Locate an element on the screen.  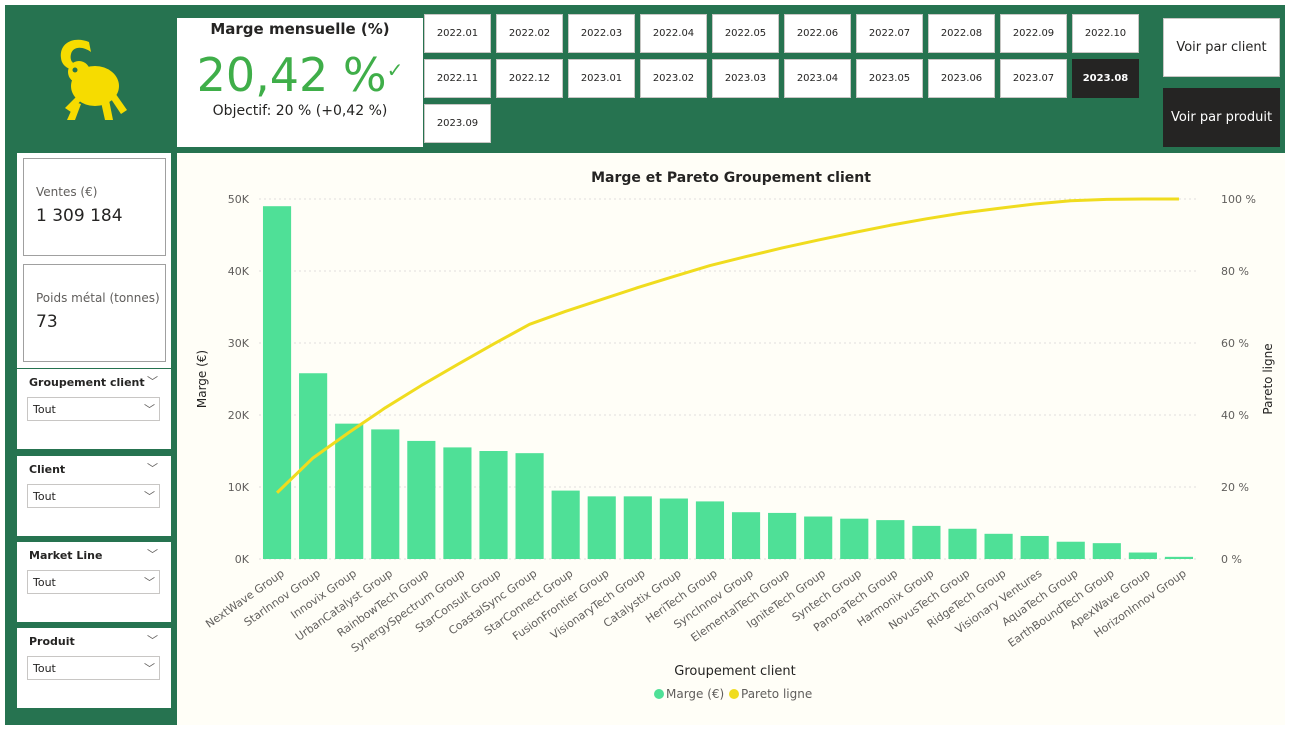
legend-label-pareto: Pareto ligne is located at coordinates (776, 694).